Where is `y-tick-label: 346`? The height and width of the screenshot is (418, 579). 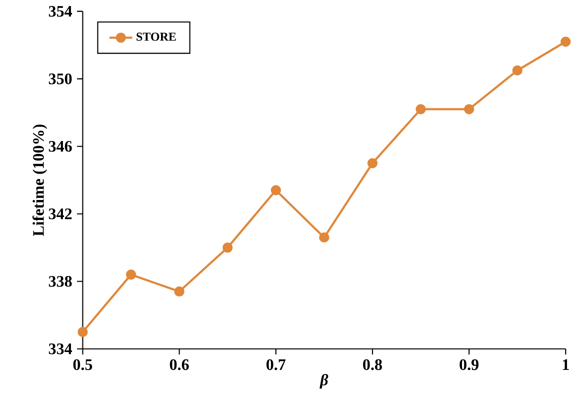 y-tick-label: 346 is located at coordinates (60, 146).